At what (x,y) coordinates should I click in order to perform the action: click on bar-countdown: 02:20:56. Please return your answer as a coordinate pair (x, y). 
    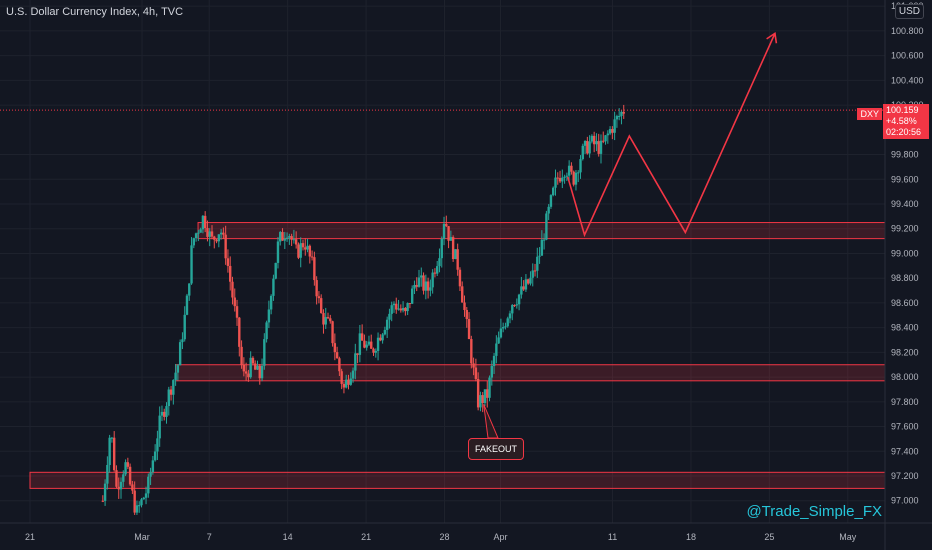
    Looking at the image, I should click on (904, 132).